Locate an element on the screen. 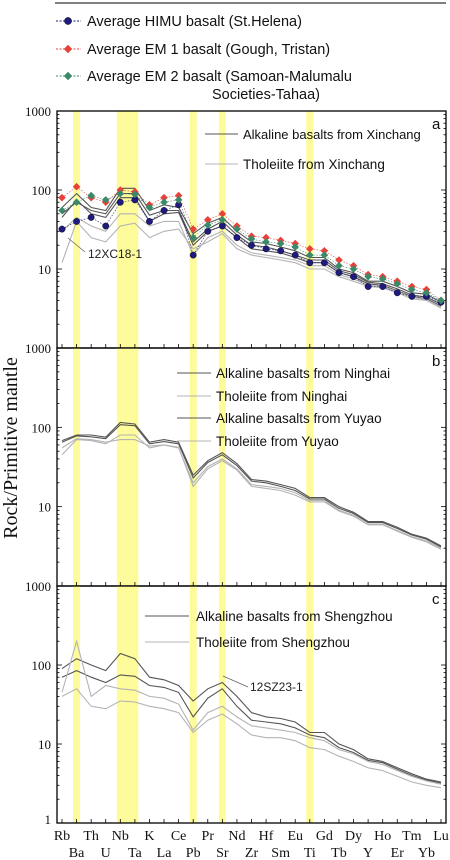 This screenshot has height=860, width=450. x-tick-label-th: Th is located at coordinates (91, 836).